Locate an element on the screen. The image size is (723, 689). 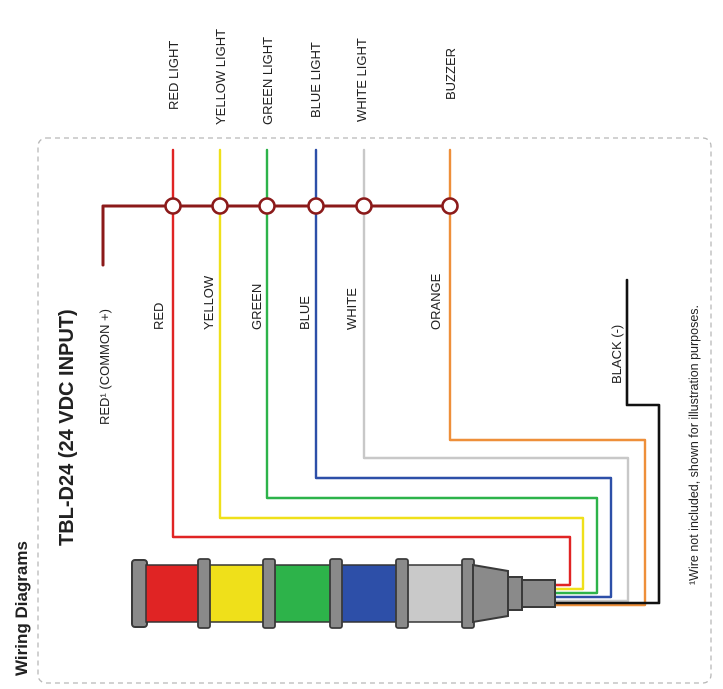
diagram-title: TBL-D24 (24 VDC INPUT) is located at coordinates (67, 427).